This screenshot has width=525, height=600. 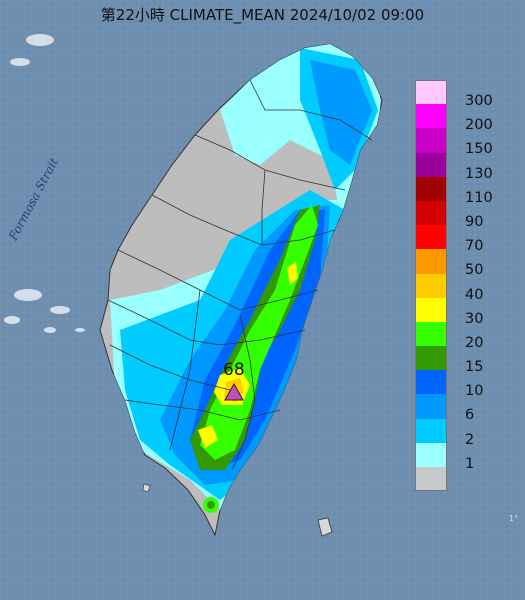 I want to click on legend-item: 15, so click(x=468, y=360).